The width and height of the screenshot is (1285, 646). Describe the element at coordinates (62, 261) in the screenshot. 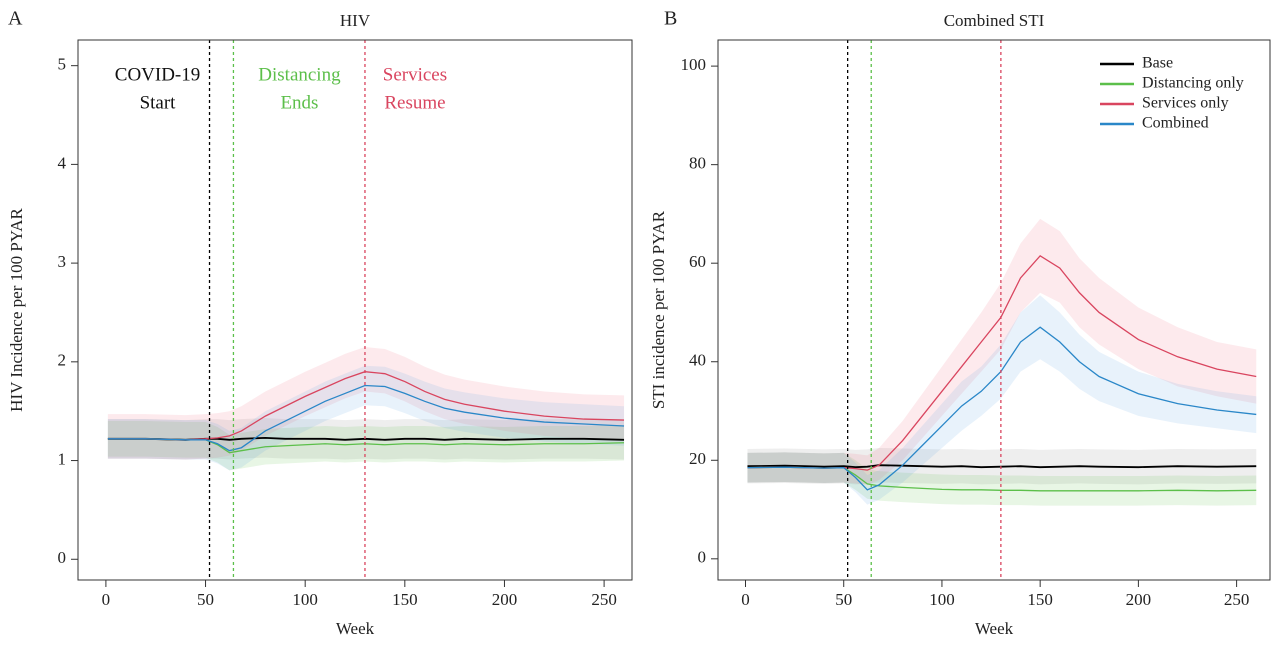

I see `y-tick-label: 3` at that location.